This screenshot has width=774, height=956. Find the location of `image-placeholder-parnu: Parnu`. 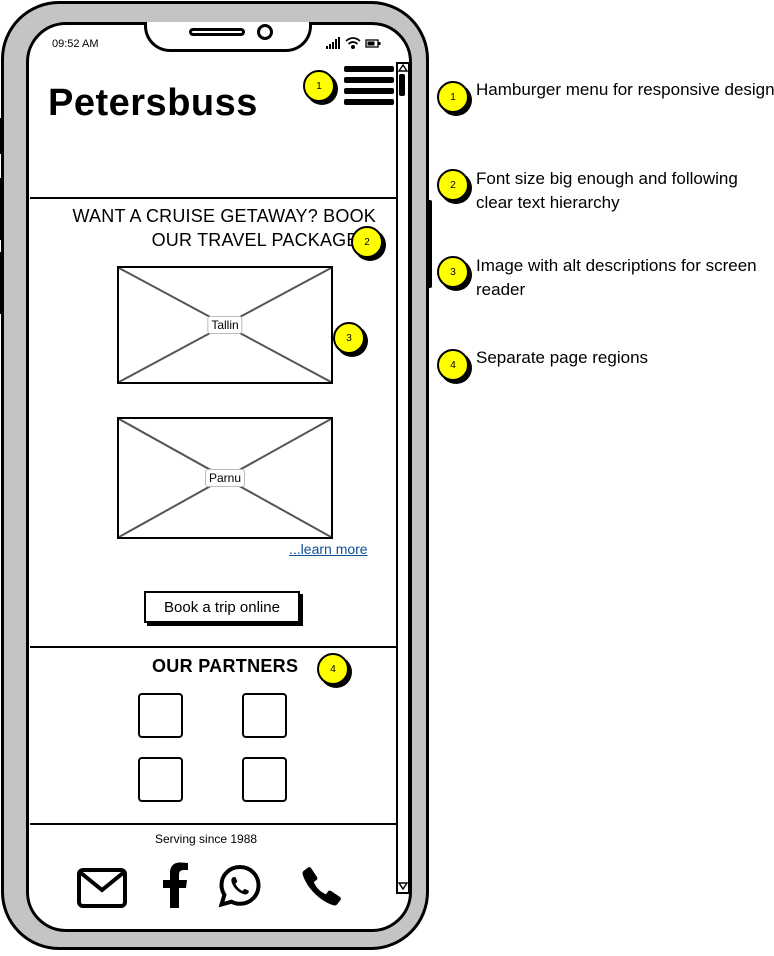

image-placeholder-parnu: Parnu is located at coordinates (225, 478).